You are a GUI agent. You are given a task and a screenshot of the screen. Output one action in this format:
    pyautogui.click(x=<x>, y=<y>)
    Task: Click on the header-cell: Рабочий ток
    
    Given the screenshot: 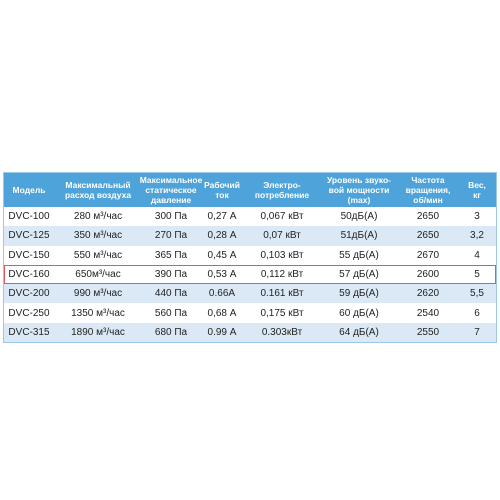 What is the action you would take?
    pyautogui.click(x=222, y=190)
    